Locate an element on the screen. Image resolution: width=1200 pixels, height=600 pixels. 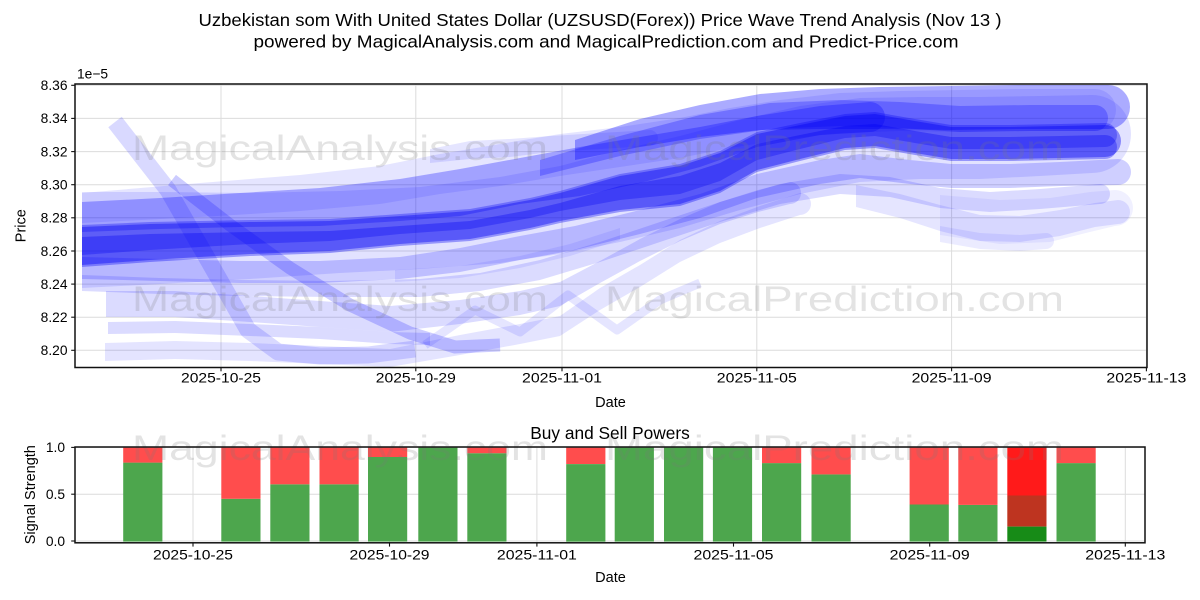
svg-text: 8.34 is located at coordinates (54, 118).